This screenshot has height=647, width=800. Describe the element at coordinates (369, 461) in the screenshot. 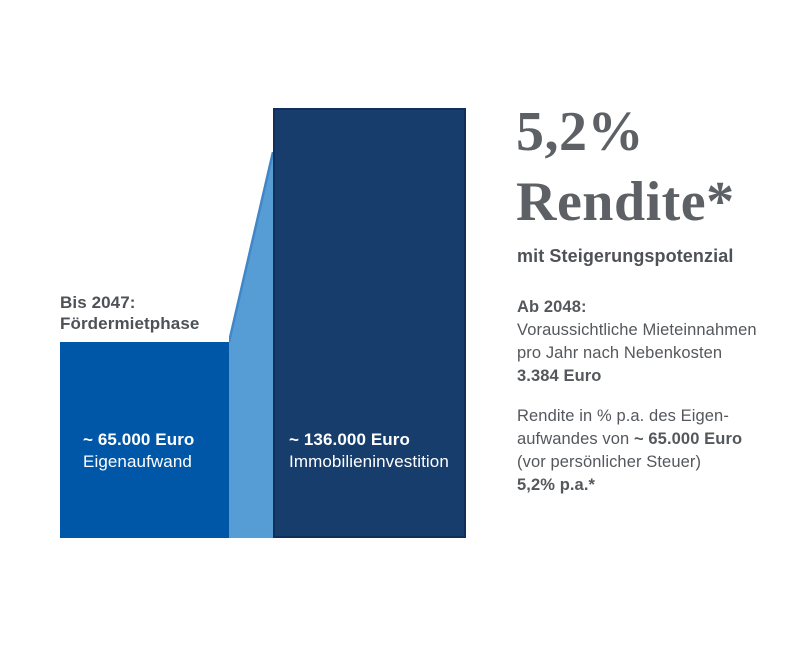

I see `bar-right-name: Immobilieninvestition` at that location.